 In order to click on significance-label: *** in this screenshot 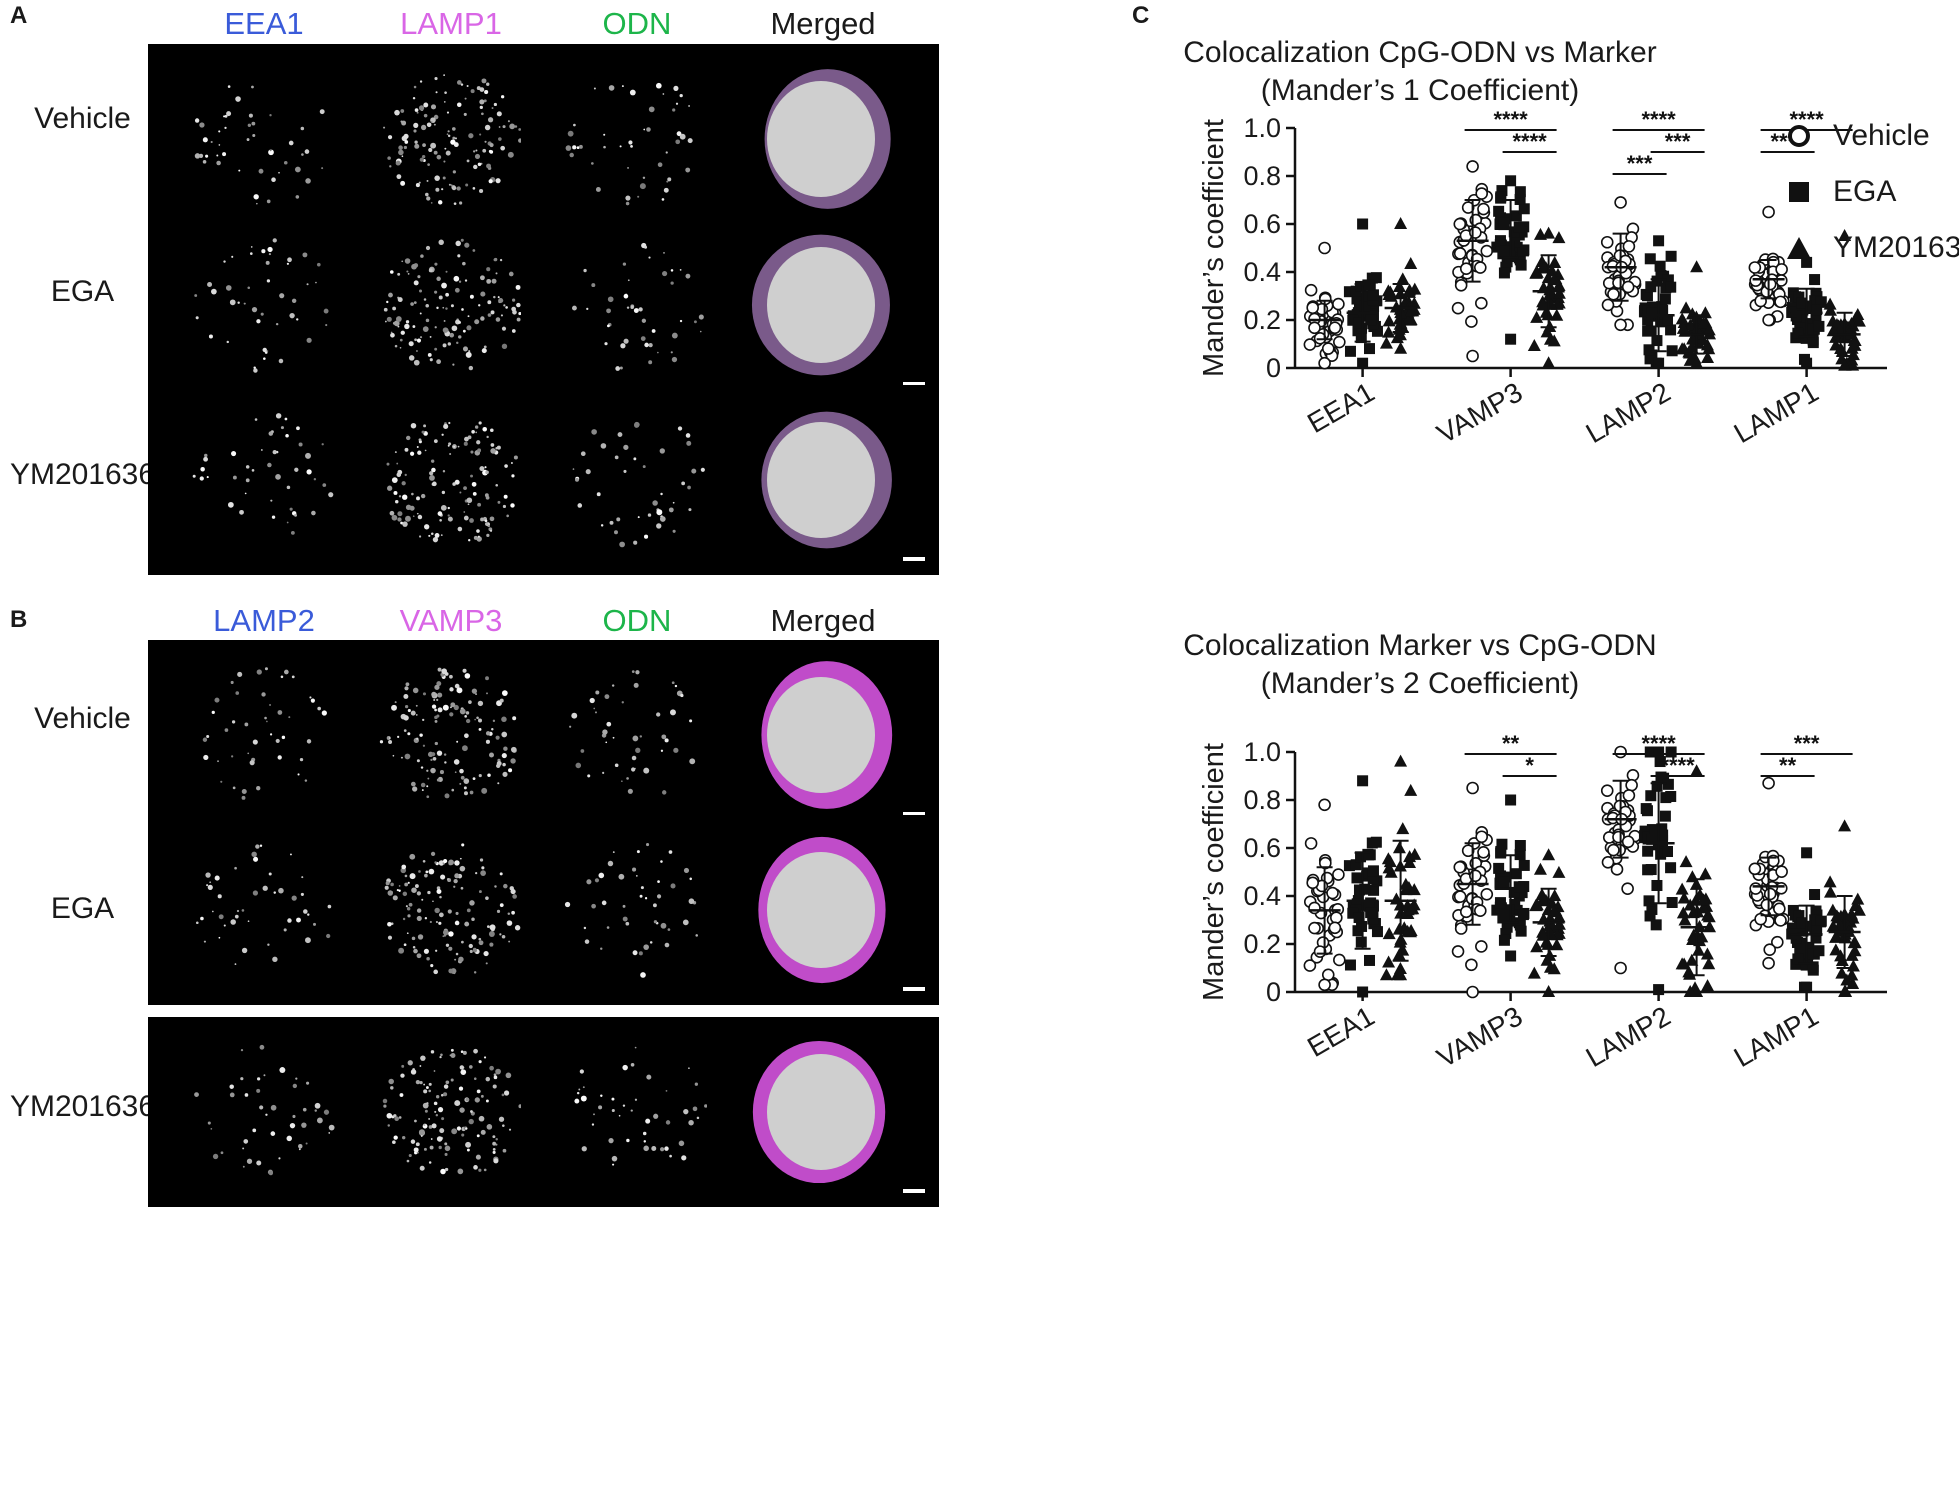, I will do `click(1807, 743)`.